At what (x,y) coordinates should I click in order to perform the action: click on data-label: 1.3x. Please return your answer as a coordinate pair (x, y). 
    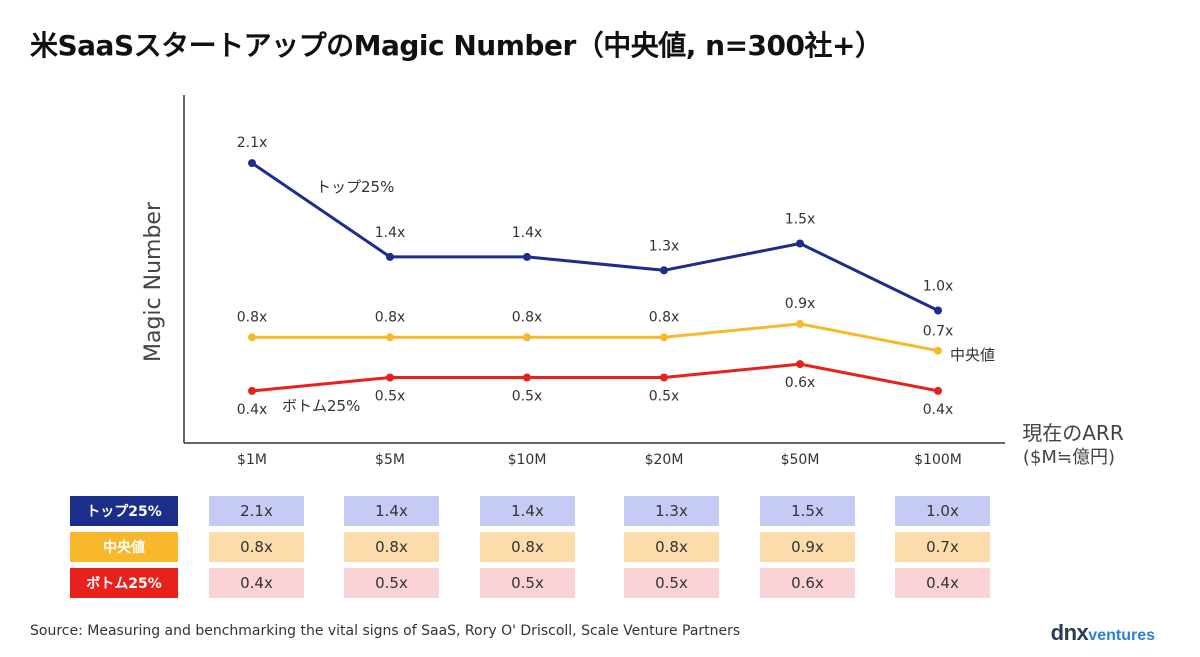
    Looking at the image, I should click on (664, 246).